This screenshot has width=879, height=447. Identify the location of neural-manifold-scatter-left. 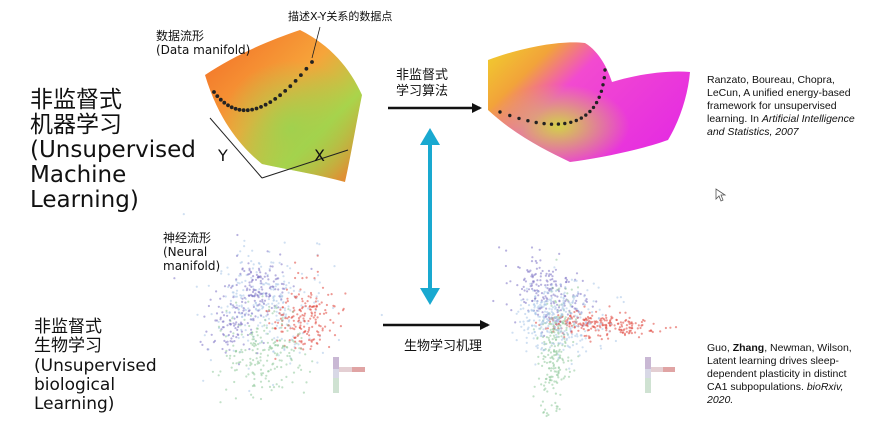
(278, 308).